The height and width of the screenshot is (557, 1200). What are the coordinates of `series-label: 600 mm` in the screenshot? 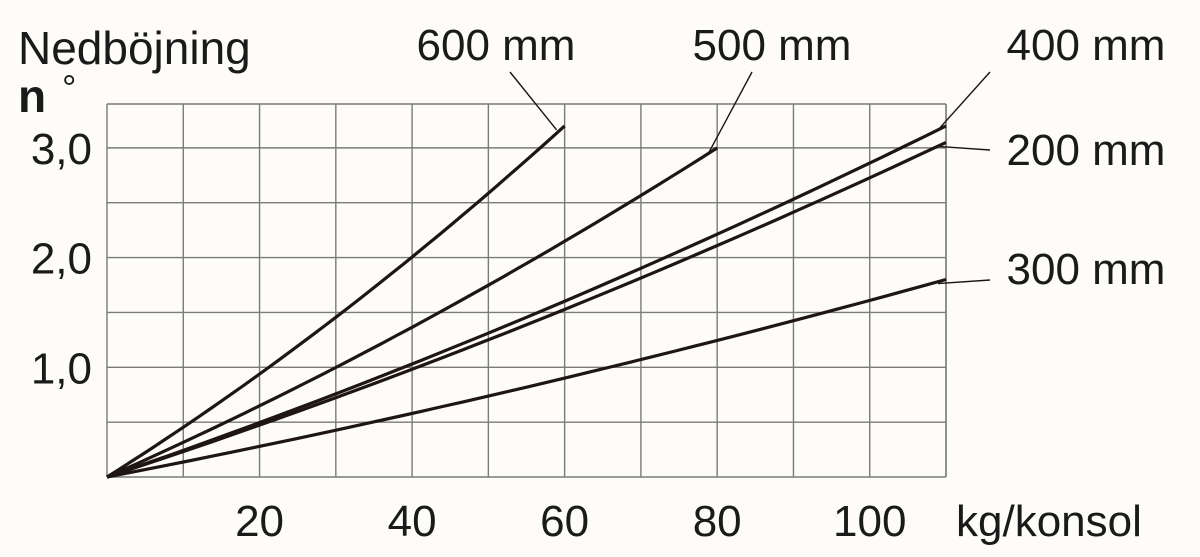 It's located at (496, 45).